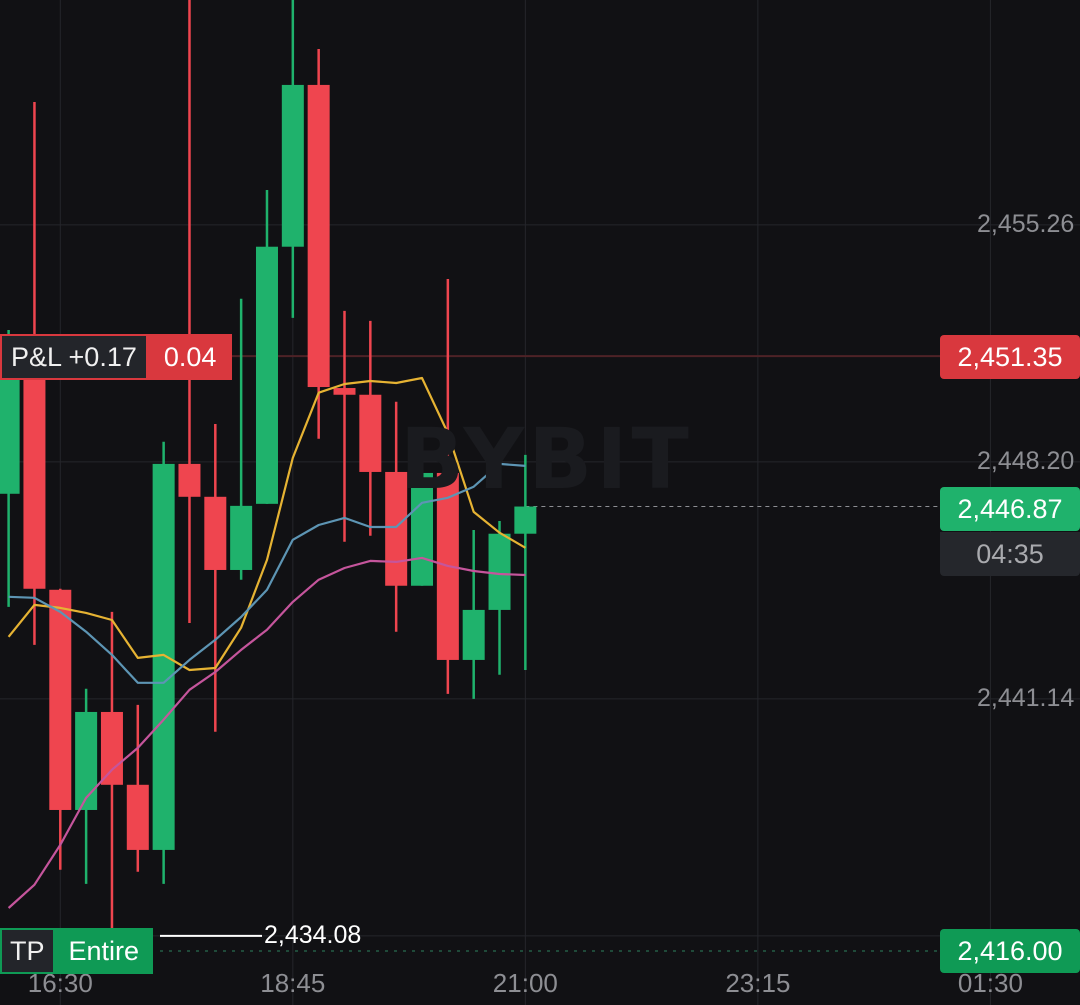 The height and width of the screenshot is (1005, 1080). What do you see at coordinates (525, 983) in the screenshot?
I see `time-tick-label: 21:00` at bounding box center [525, 983].